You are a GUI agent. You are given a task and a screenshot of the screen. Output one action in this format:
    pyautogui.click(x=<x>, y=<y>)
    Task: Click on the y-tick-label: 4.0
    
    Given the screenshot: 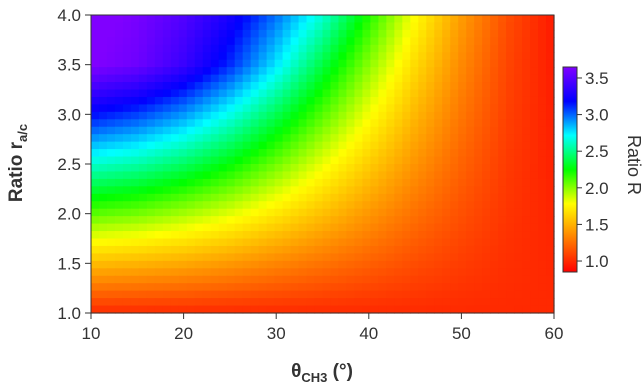 What is the action you would take?
    pyautogui.click(x=69, y=15)
    